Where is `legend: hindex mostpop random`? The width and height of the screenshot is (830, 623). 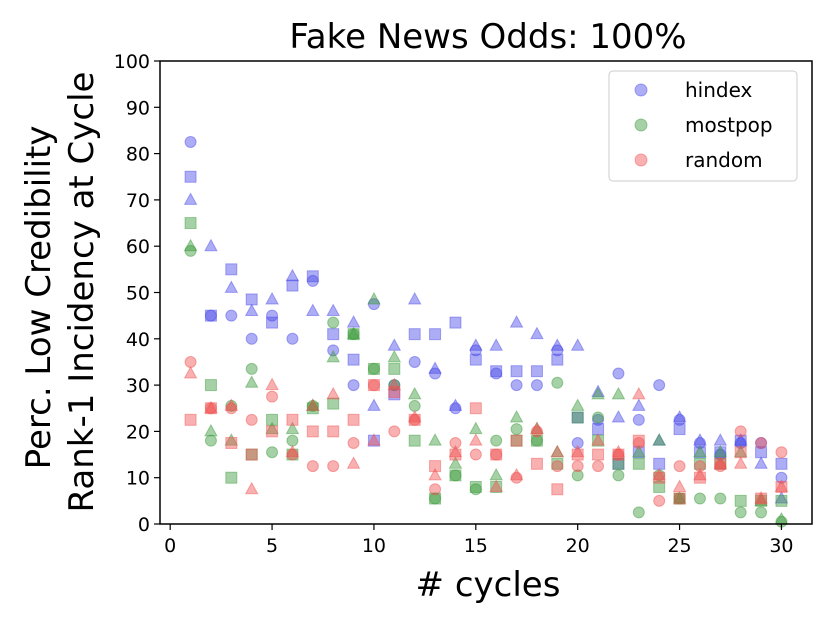 legend: hindex mostpop random is located at coordinates (703, 126).